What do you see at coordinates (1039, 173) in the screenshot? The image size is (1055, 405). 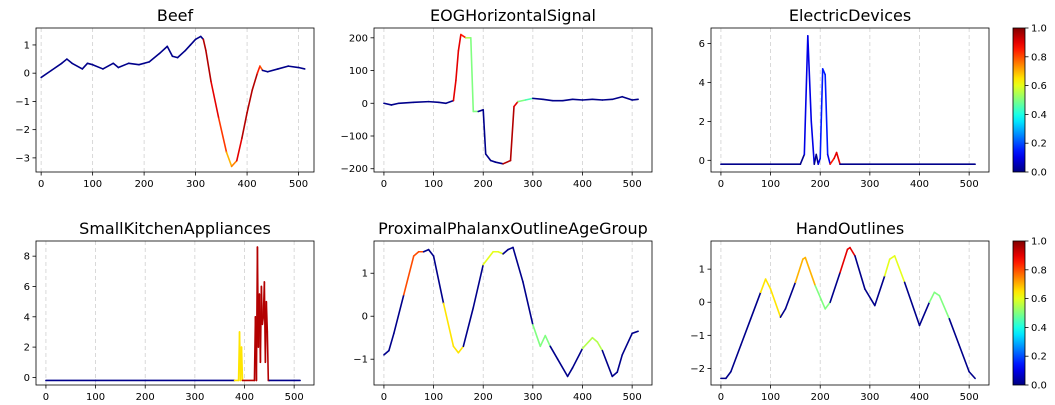 I see `colorbar-tick-label: 0.0` at bounding box center [1039, 173].